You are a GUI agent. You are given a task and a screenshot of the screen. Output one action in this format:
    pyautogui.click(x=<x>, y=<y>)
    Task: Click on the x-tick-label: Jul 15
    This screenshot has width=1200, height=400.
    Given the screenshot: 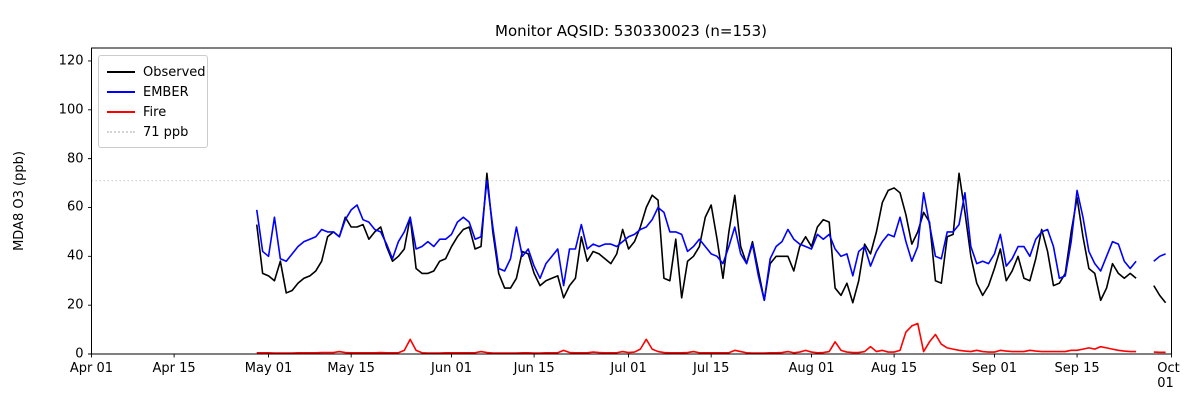 What is the action you would take?
    pyautogui.click(x=711, y=368)
    